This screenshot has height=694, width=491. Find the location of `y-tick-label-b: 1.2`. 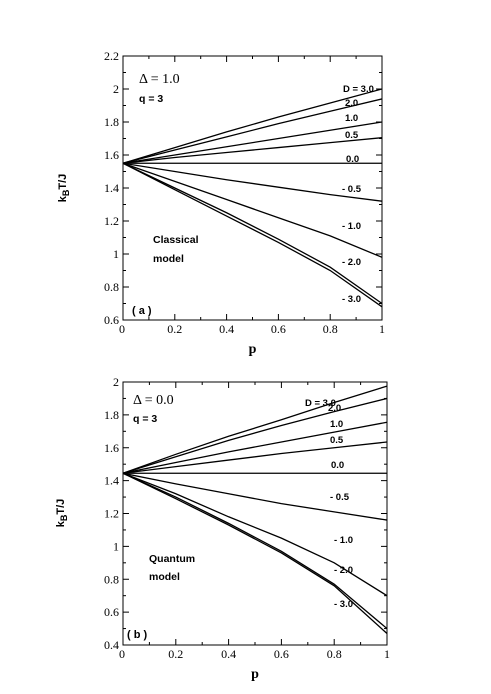

y-tick-label-b: 1.2 is located at coordinates (111, 514).